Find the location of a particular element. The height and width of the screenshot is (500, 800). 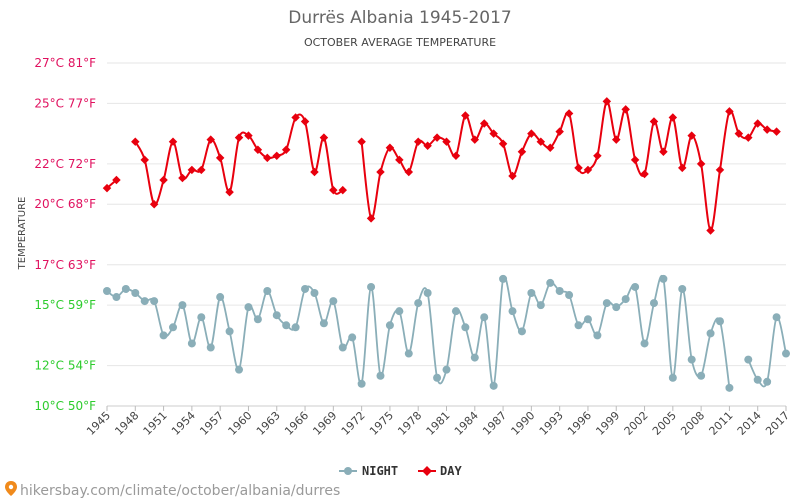

legend-item-night: NIGHT is located at coordinates (368, 471).